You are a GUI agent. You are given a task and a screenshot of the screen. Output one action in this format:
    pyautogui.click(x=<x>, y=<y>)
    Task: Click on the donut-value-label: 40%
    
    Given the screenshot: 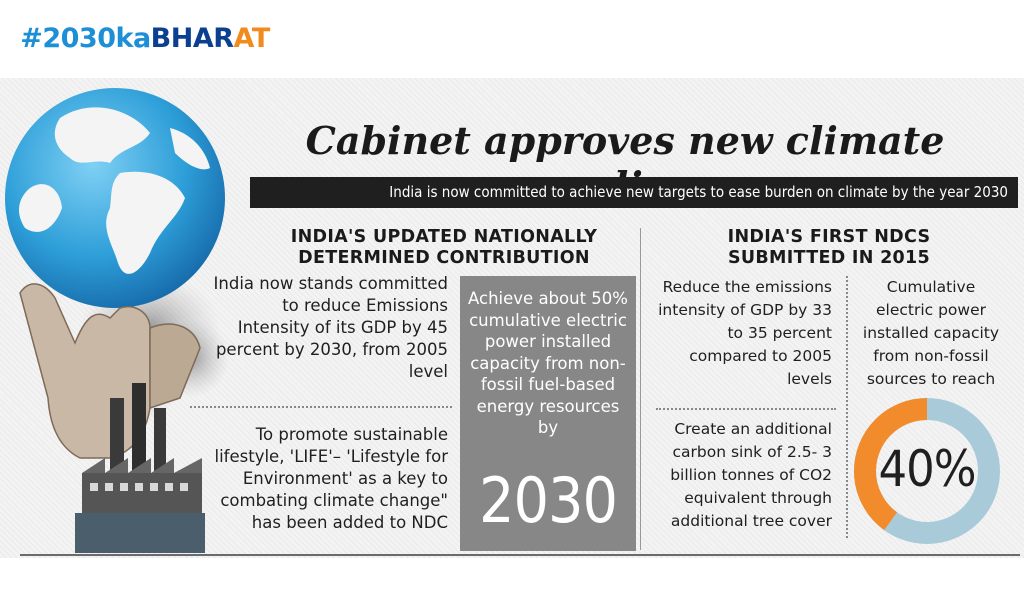 What is the action you would take?
    pyautogui.click(x=927, y=469)
    